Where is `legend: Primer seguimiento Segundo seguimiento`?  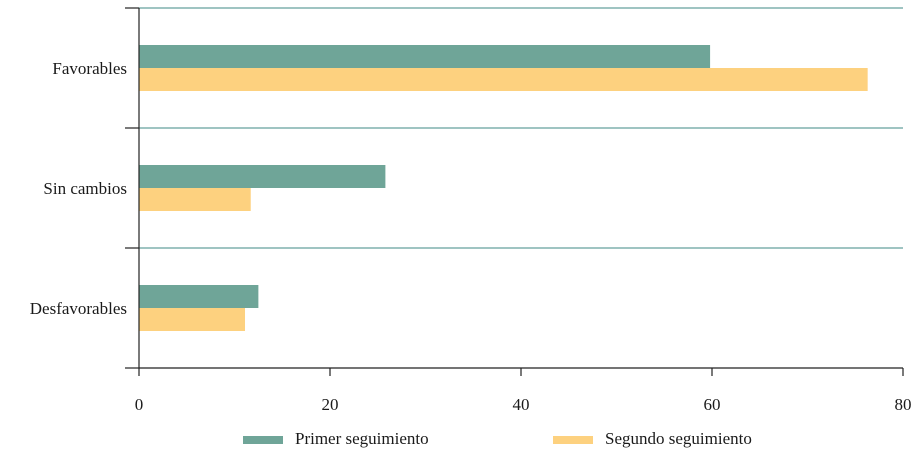
legend: Primer seguimiento Segundo seguimiento is located at coordinates (497, 438).